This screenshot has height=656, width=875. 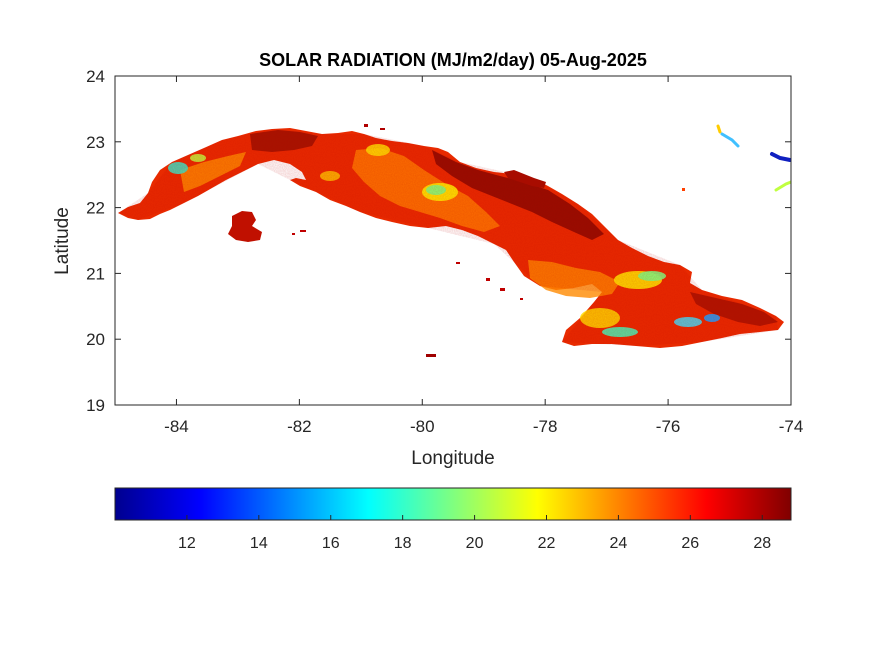 I want to click on colorbar-ticks: 12 14 16 18 20 22 24 26 28, so click(x=474, y=533).